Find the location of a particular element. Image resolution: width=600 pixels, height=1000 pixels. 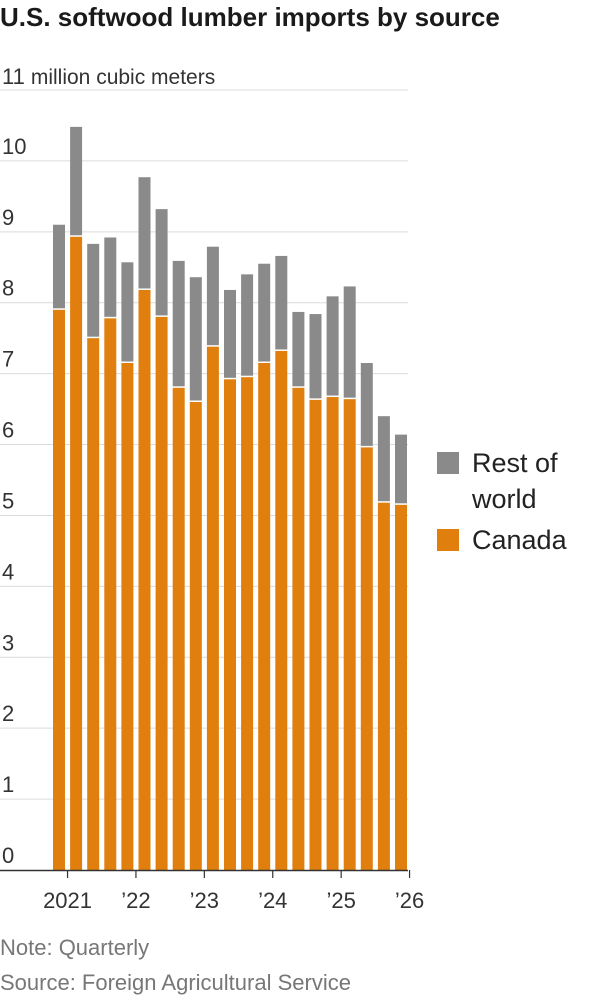

y-tick-label: 8 is located at coordinates (8, 288).